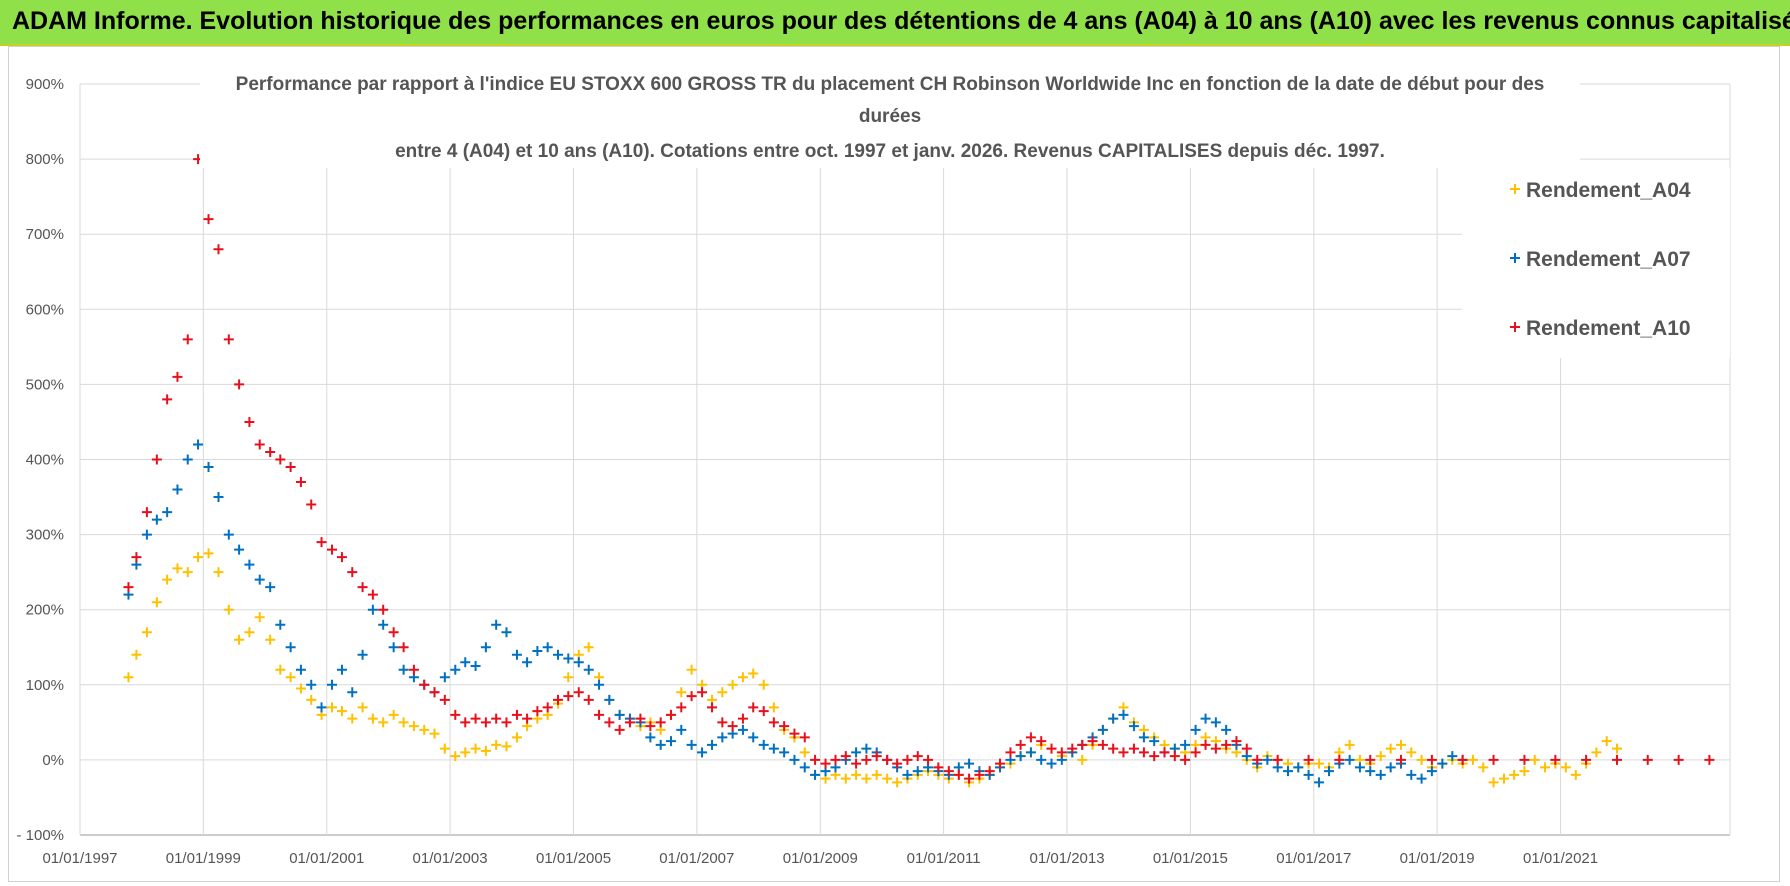 The height and width of the screenshot is (886, 1790). Describe the element at coordinates (45, 610) in the screenshot. I see `y-tick-label: 200%` at that location.